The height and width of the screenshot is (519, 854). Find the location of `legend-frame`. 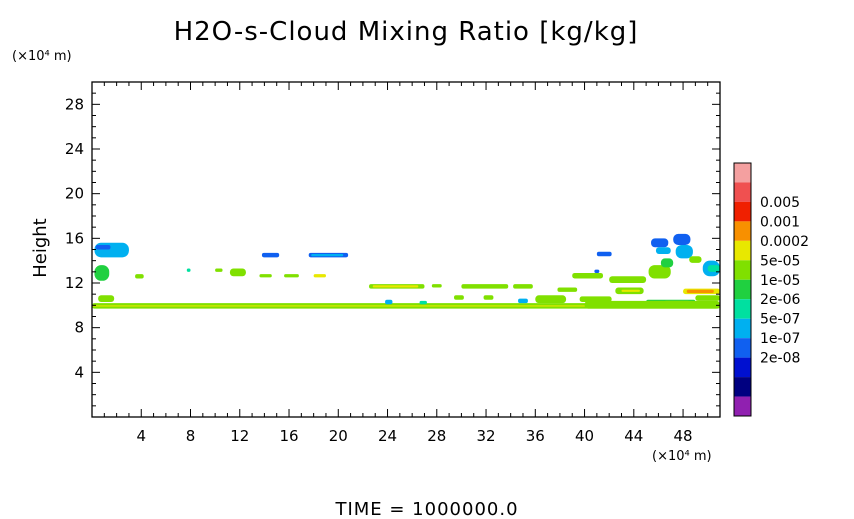

legend-frame is located at coordinates (742, 289).